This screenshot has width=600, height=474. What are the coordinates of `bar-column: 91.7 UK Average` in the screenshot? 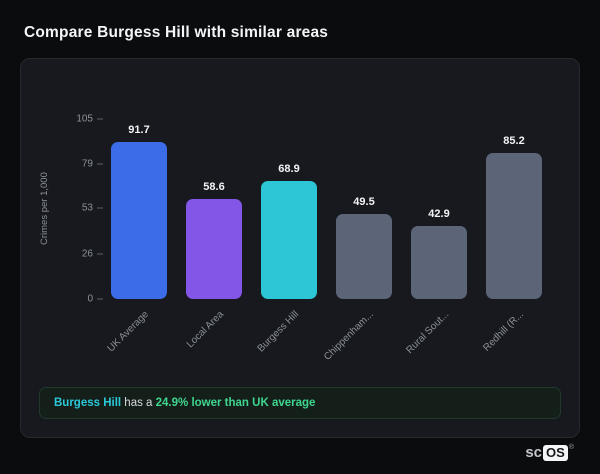 It's located at (136, 226).